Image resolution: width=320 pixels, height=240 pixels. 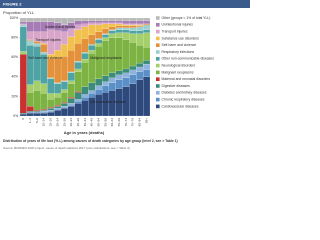 What do you see at coordinates (178, 52) in the screenshot?
I see `legend-label: Respiratory infections` at bounding box center [178, 52].